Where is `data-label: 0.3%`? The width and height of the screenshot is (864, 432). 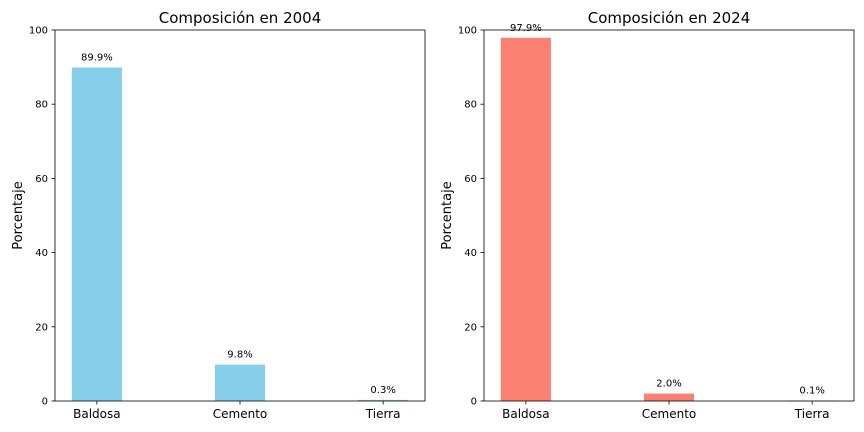 data-label: 0.3% is located at coordinates (382, 390).